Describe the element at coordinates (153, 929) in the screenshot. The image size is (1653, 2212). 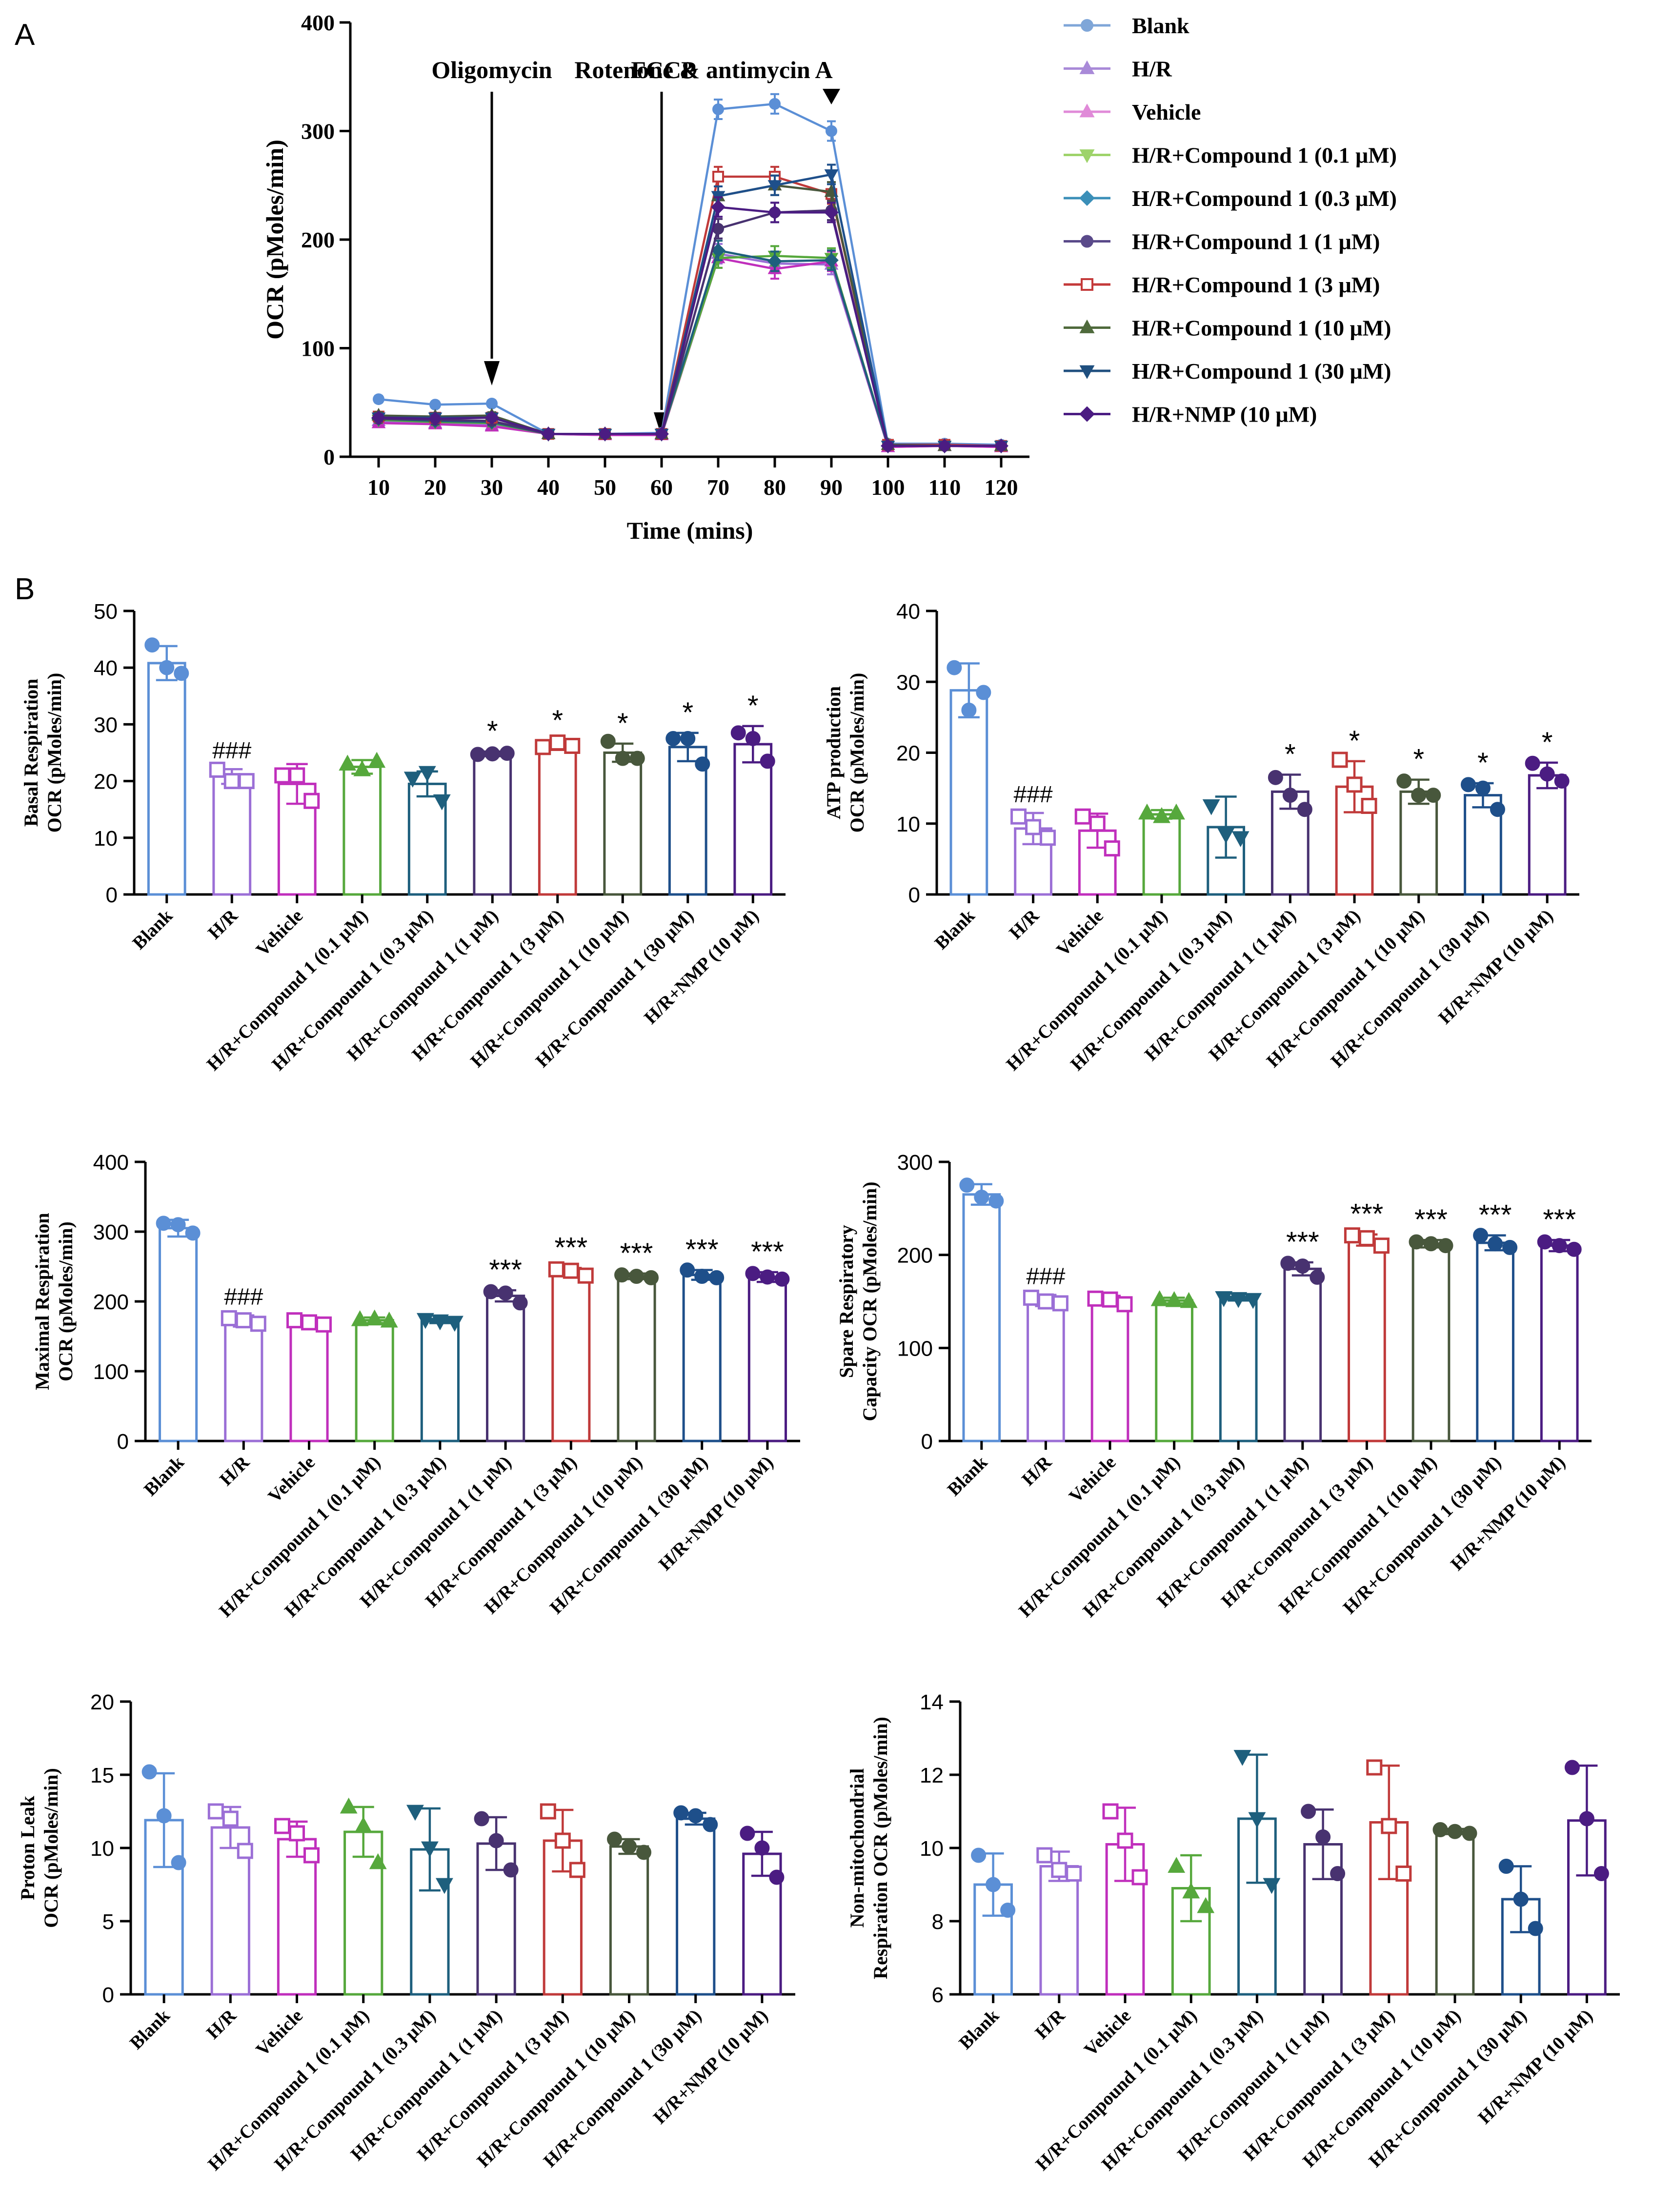
I see `x-tick-label: Blank` at that location.